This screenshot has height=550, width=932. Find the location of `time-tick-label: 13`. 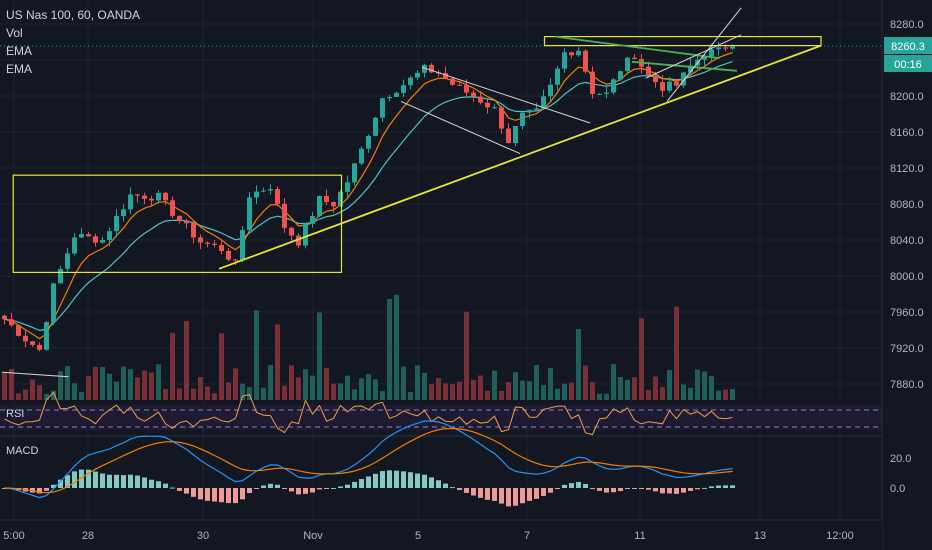

time-tick-label: 13 is located at coordinates (760, 536).